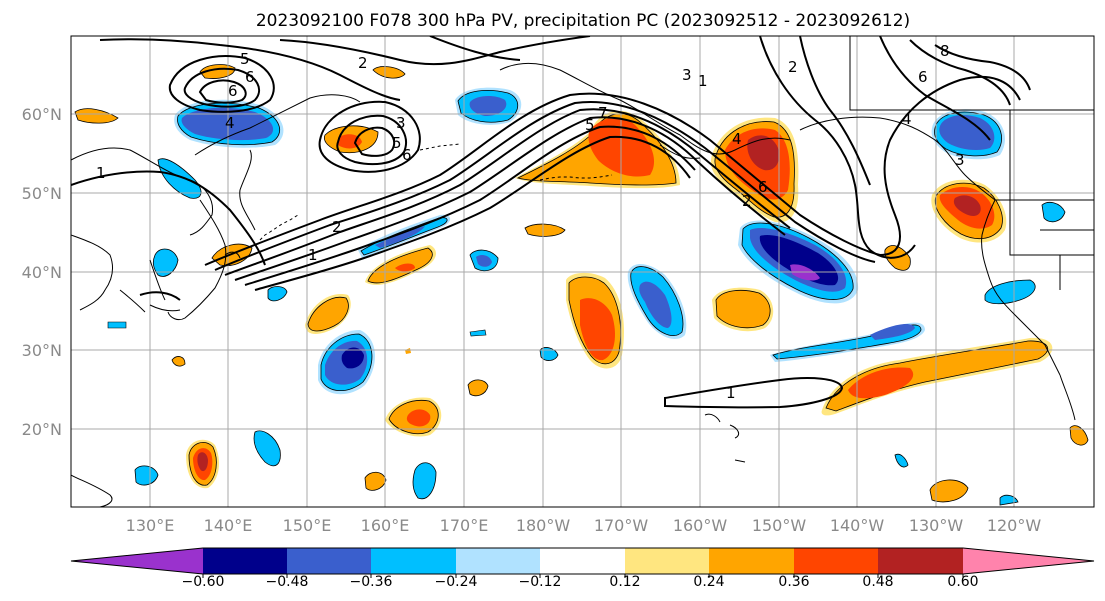  Describe the element at coordinates (543, 525) in the screenshot. I see `lon-label: 180°W` at that location.